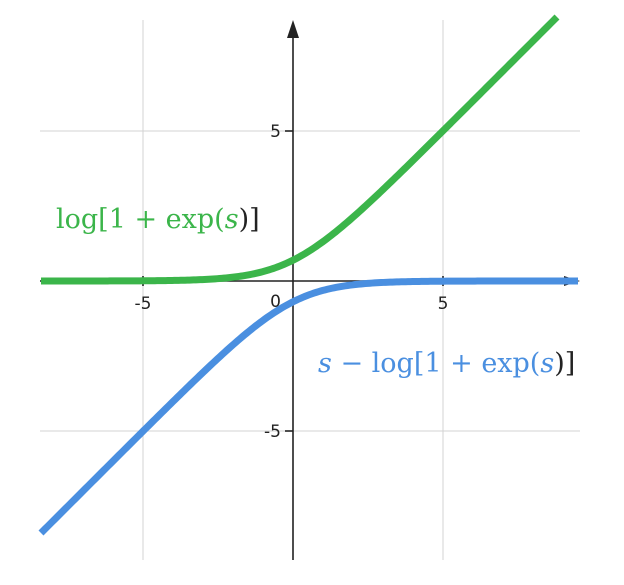 The image size is (624, 585). What do you see at coordinates (547, 363) in the screenshot?
I see `log-sigmoid-label-var2: s` at bounding box center [547, 363].